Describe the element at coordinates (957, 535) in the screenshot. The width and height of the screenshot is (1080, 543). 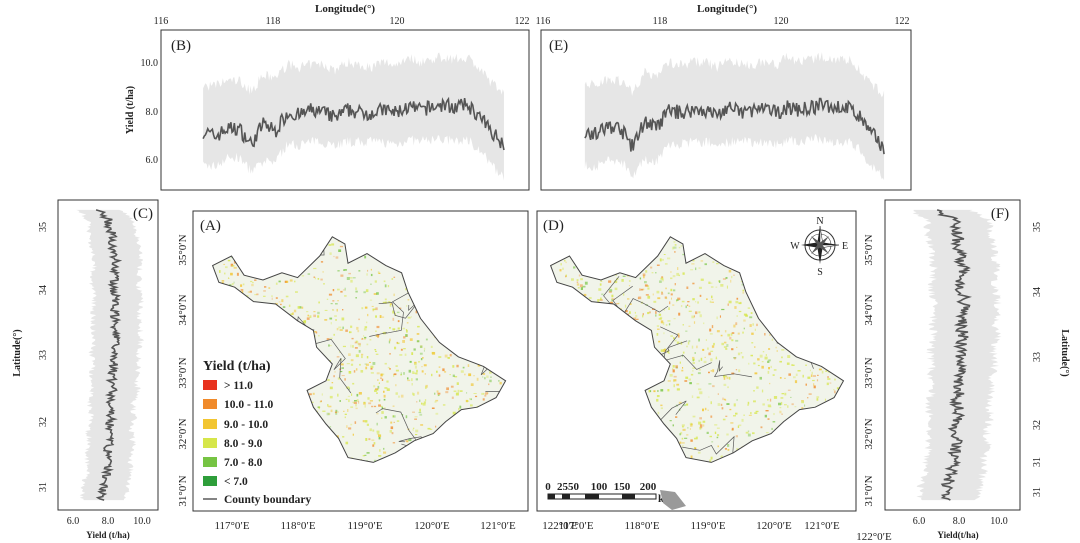
I see `panel-f-xlabel: Yield(t/ha)` at that location.